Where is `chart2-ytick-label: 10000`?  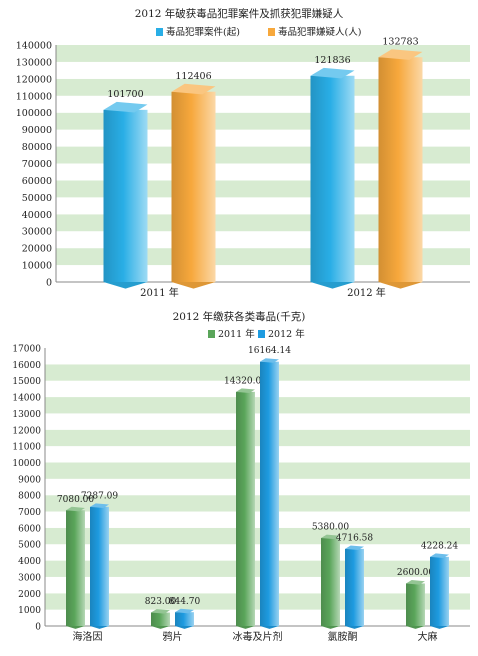 chart2-ytick-label: 10000 is located at coordinates (26, 464).